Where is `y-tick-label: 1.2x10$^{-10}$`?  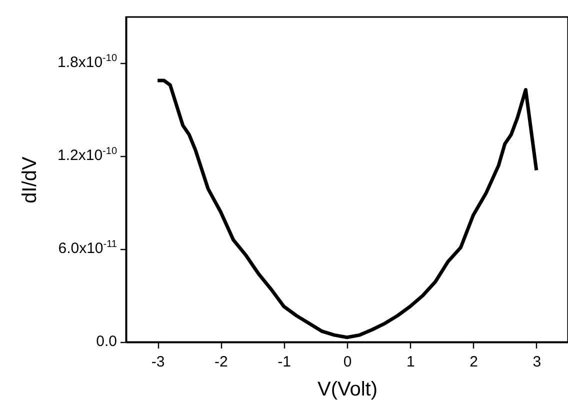 y-tick-label: 1.2x10$^{-10}$ is located at coordinates (87, 156).